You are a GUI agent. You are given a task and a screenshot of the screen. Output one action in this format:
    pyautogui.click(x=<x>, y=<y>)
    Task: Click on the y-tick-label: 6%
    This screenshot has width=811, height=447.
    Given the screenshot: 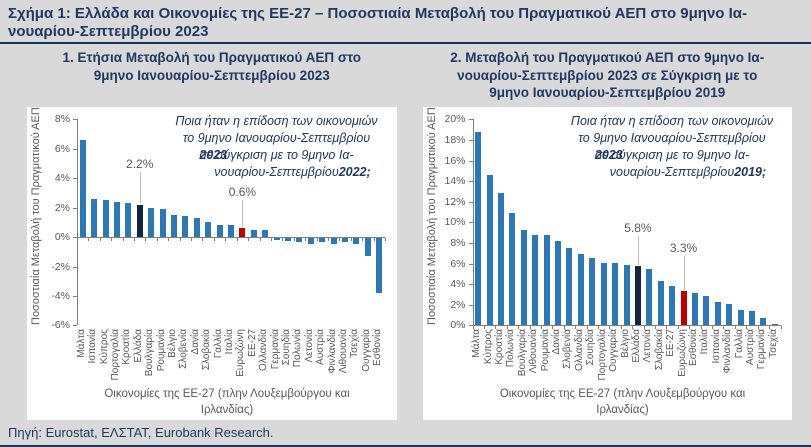 What is the action you would take?
    pyautogui.click(x=458, y=263)
    